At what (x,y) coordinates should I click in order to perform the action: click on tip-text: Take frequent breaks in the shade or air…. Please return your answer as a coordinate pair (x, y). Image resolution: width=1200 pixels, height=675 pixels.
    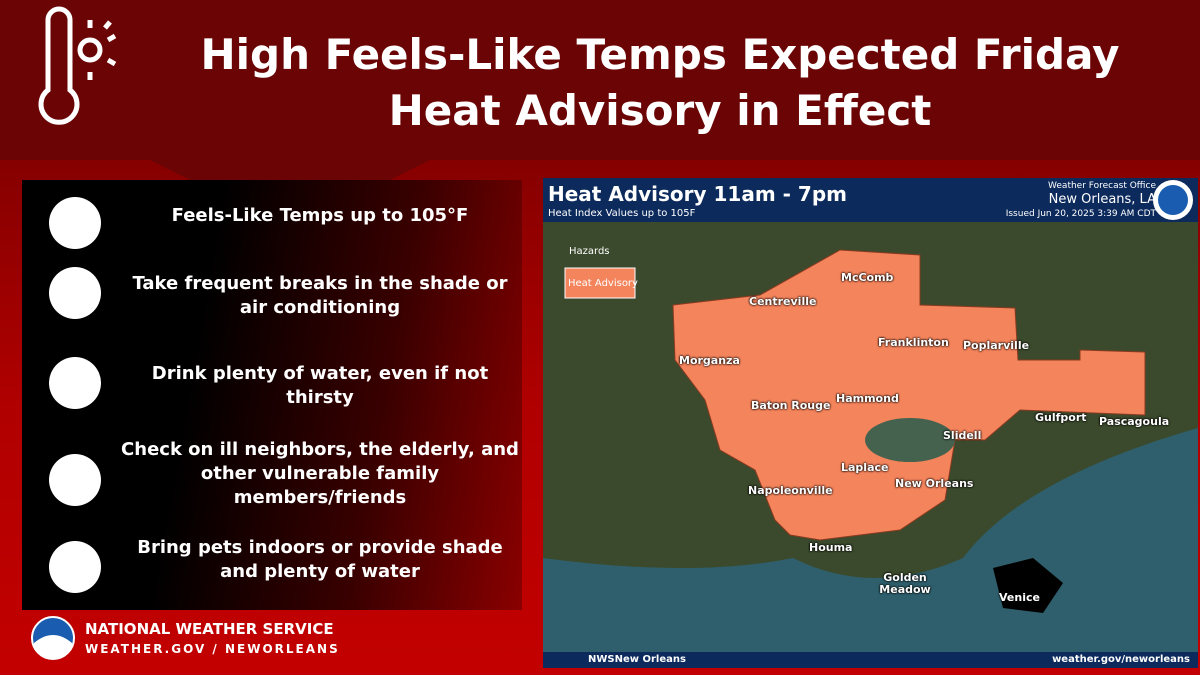
    Looking at the image, I should click on (320, 295).